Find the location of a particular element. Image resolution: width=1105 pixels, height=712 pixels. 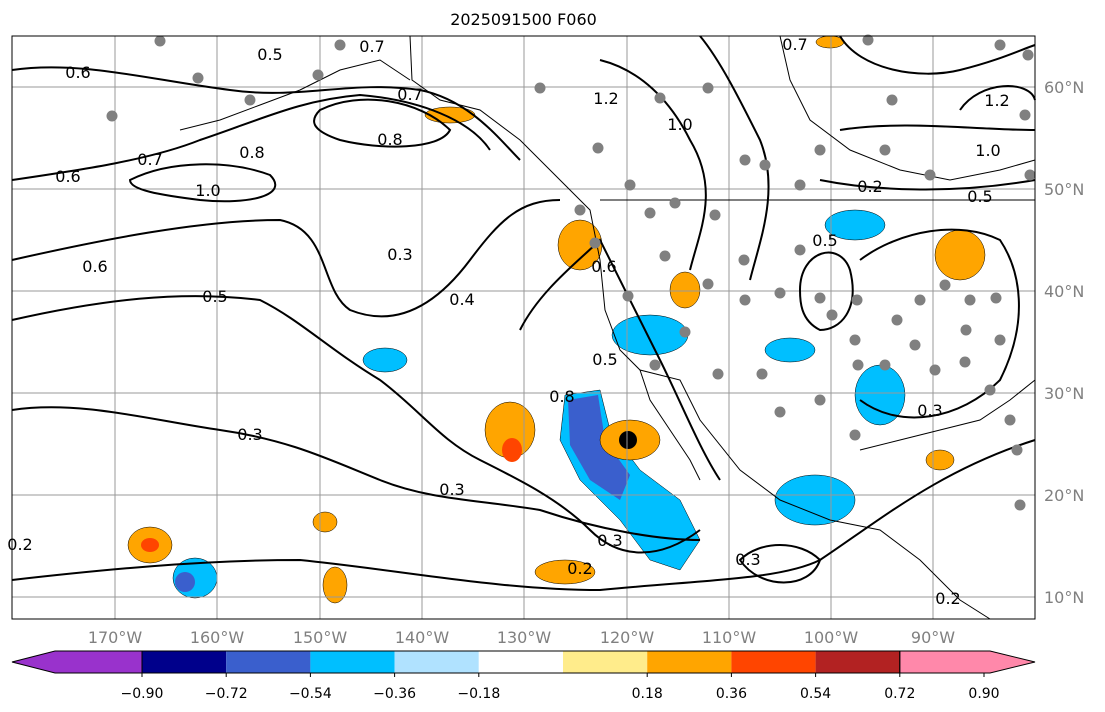

colorbar-tick-label: 0.36 is located at coordinates (731, 694).